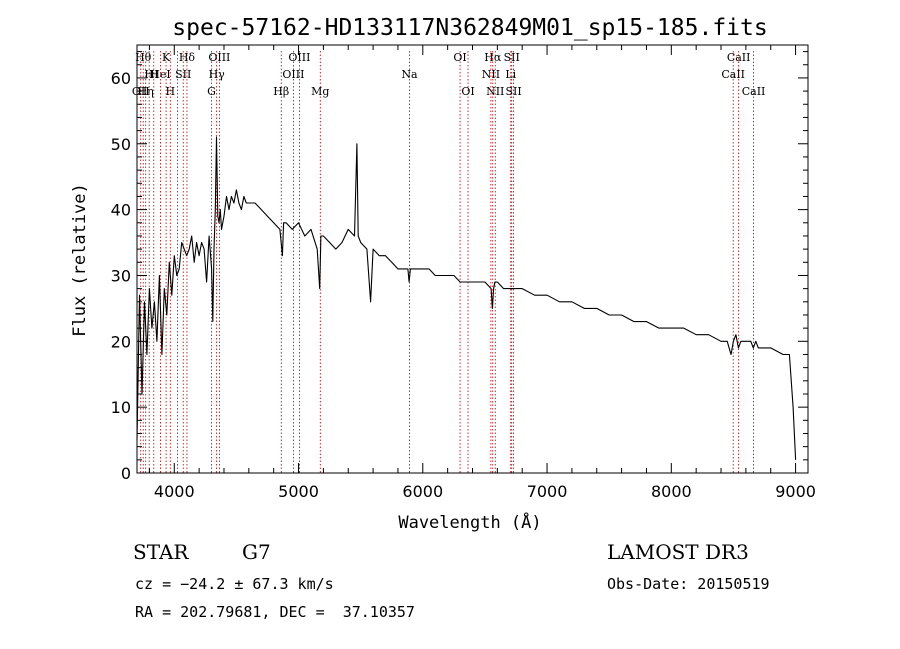 Image resolution: width=900 pixels, height=649 pixels. What do you see at coordinates (160, 74) in the screenshot?
I see `line-marker-label: HeI` at bounding box center [160, 74].